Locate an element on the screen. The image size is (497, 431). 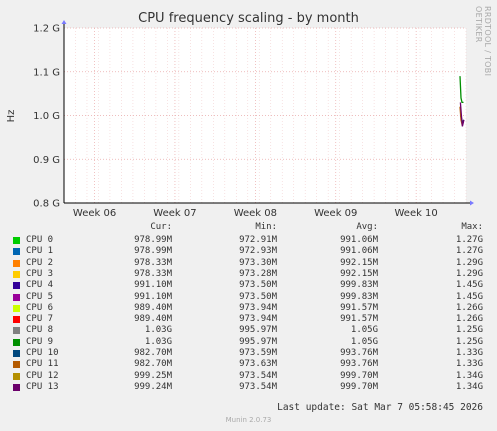
legend-avg-value: 991.06M is located at coordinates (359, 251).